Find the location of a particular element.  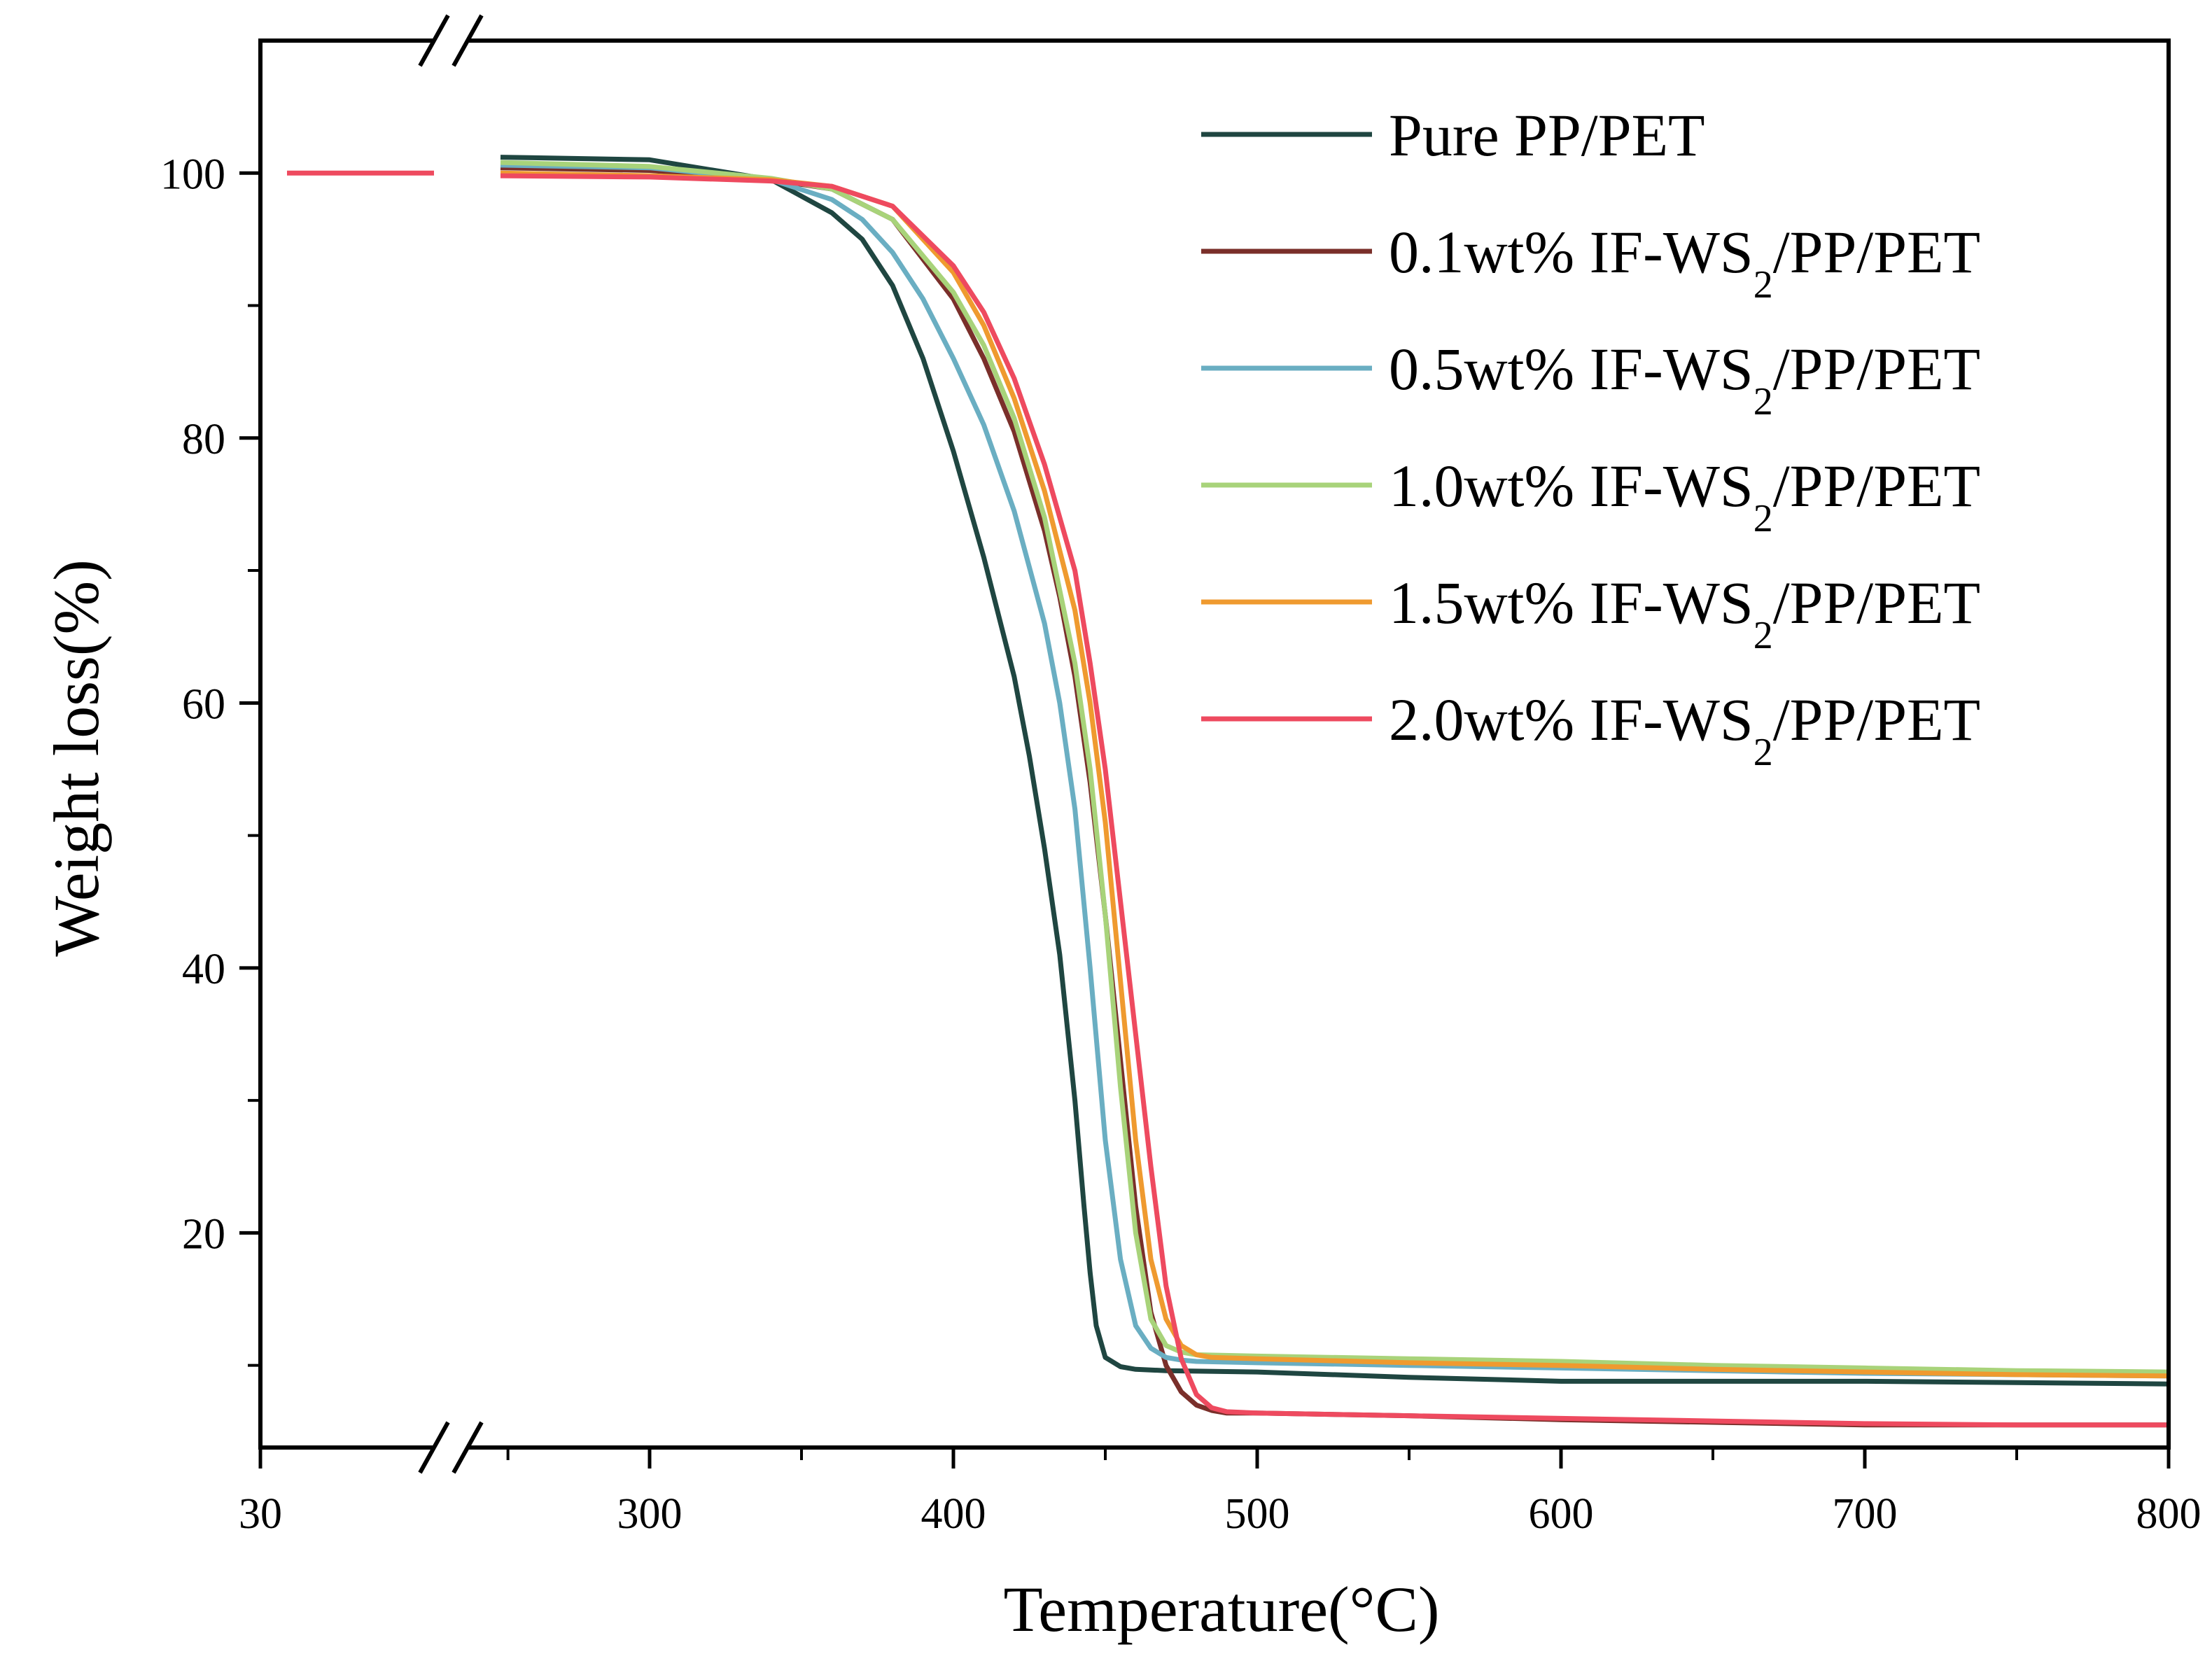

legend-label-0: Pure PP/PET is located at coordinates (1547, 135).